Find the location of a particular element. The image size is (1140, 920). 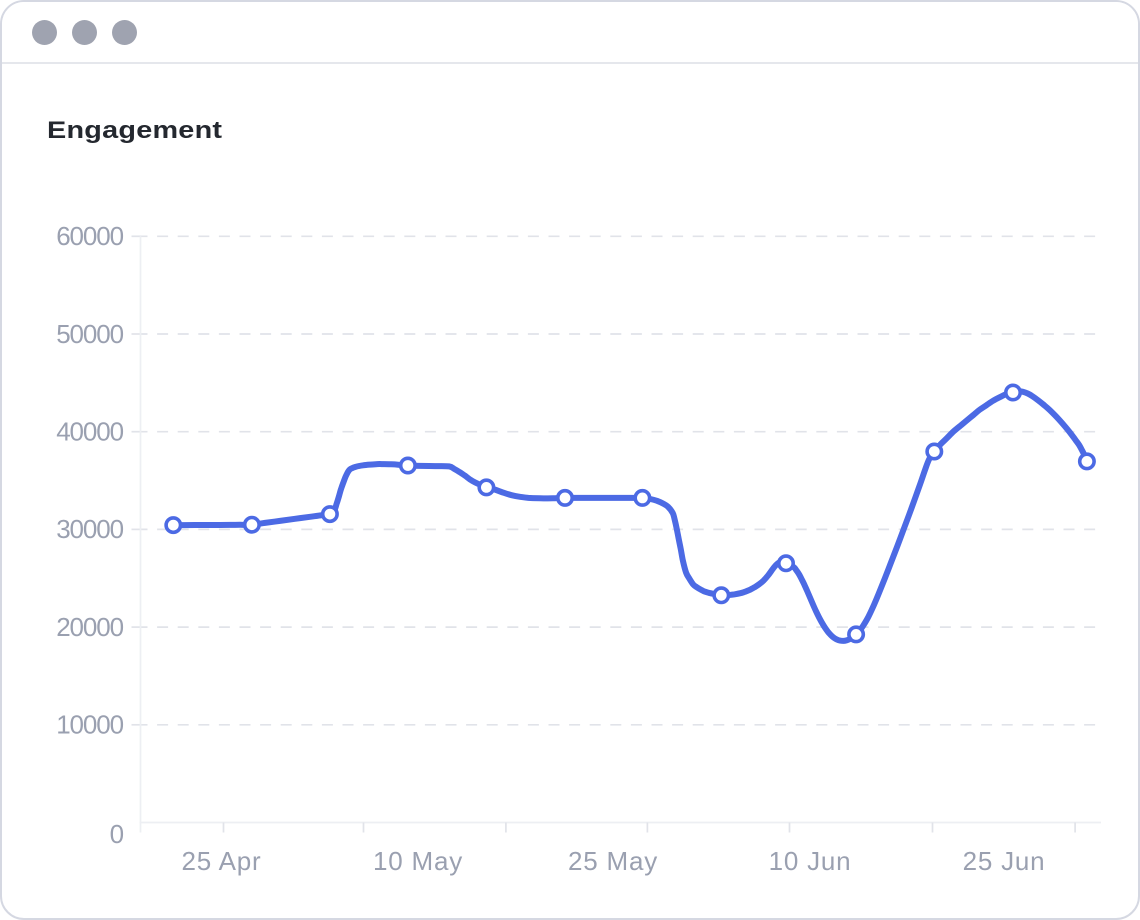

svg-text: 10 Jun is located at coordinates (810, 861).